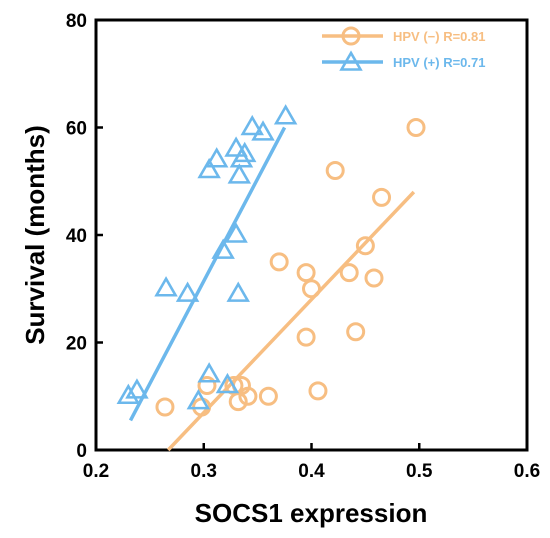 The image size is (550, 538). Describe the element at coordinates (204, 471) in the screenshot. I see `x-tick-label: 0.3` at that location.